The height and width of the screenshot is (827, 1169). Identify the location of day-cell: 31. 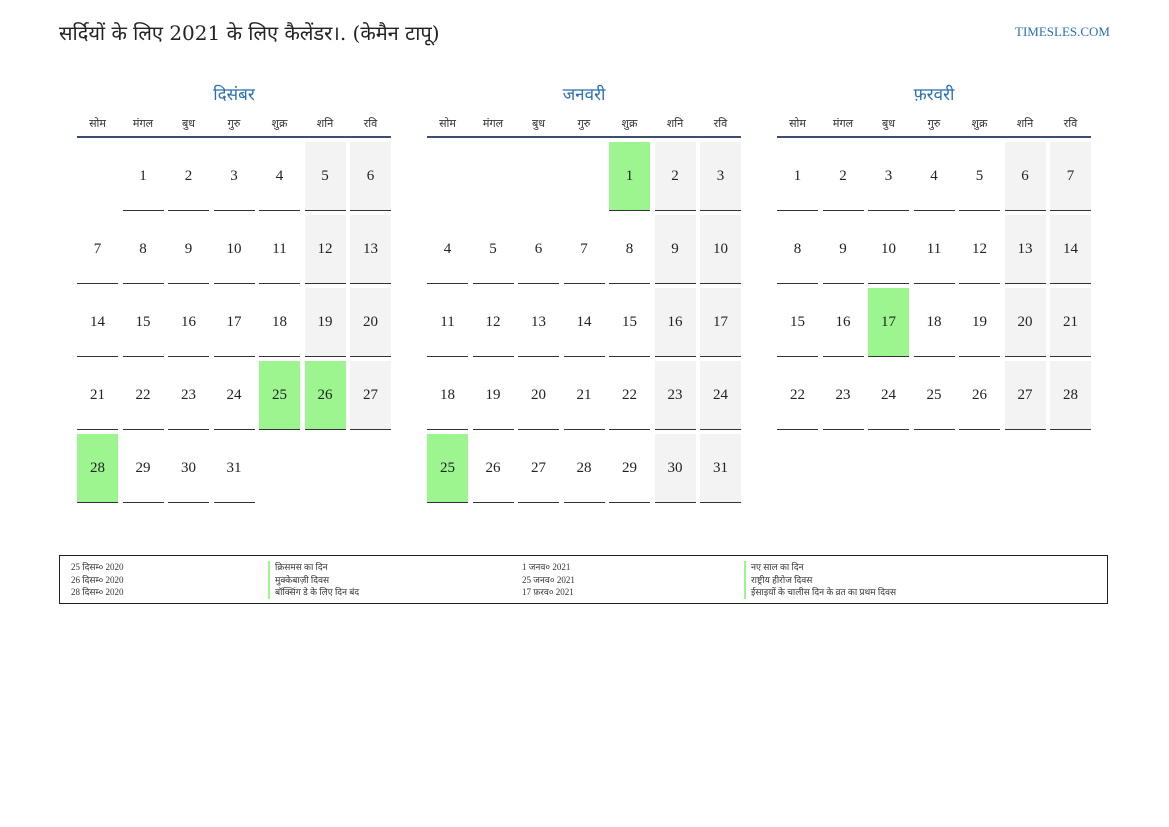
(234, 468).